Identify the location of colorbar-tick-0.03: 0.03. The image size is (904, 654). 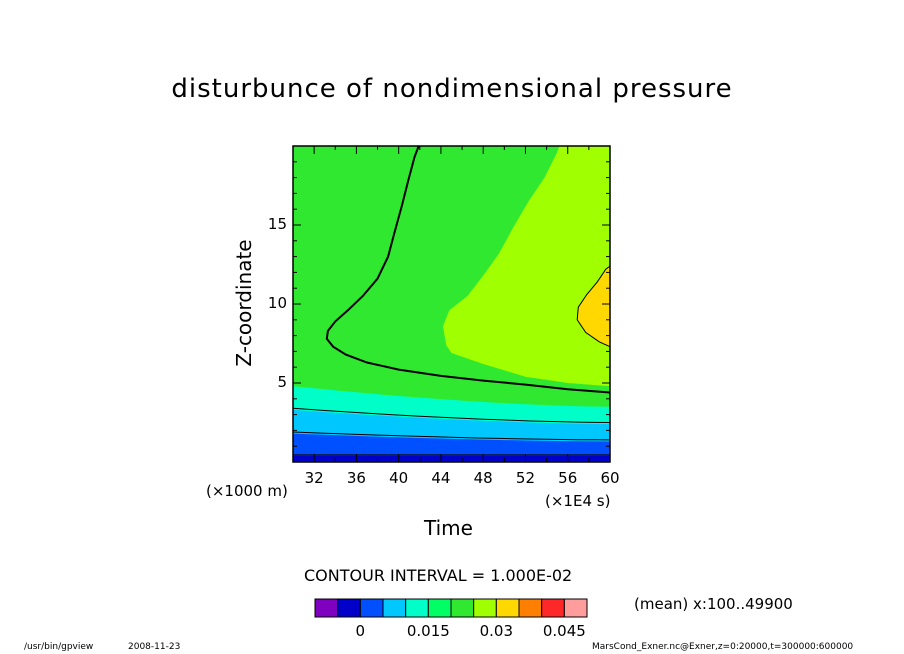
(496, 631).